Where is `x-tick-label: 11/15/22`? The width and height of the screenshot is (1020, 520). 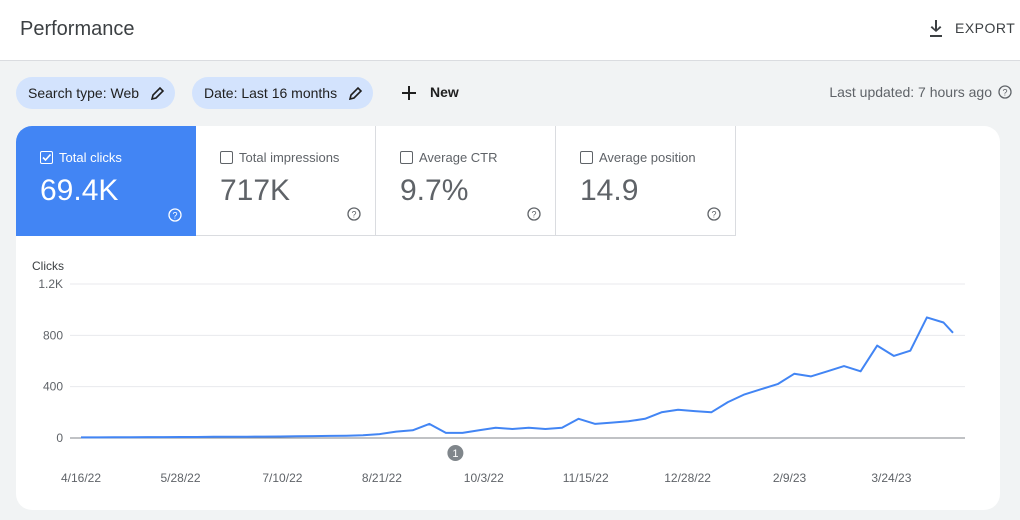
x-tick-label: 11/15/22 is located at coordinates (586, 478).